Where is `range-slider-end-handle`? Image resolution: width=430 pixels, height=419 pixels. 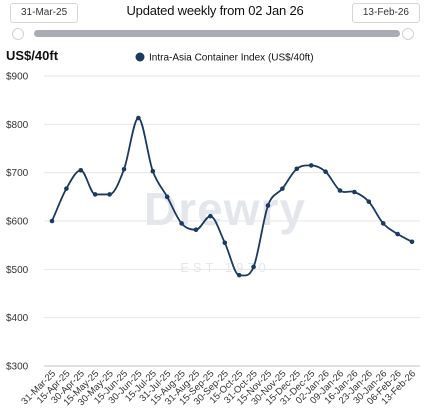
range-slider-end-handle is located at coordinates (408, 34).